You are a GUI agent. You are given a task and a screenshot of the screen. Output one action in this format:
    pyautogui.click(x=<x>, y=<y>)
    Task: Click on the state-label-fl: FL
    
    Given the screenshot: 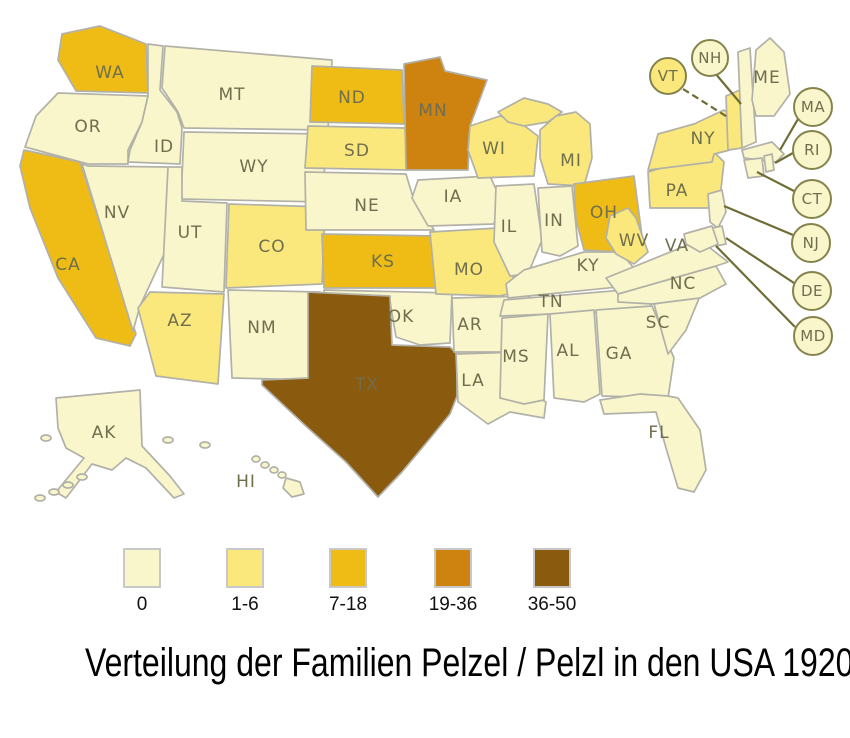 What is the action you would take?
    pyautogui.click(x=658, y=433)
    